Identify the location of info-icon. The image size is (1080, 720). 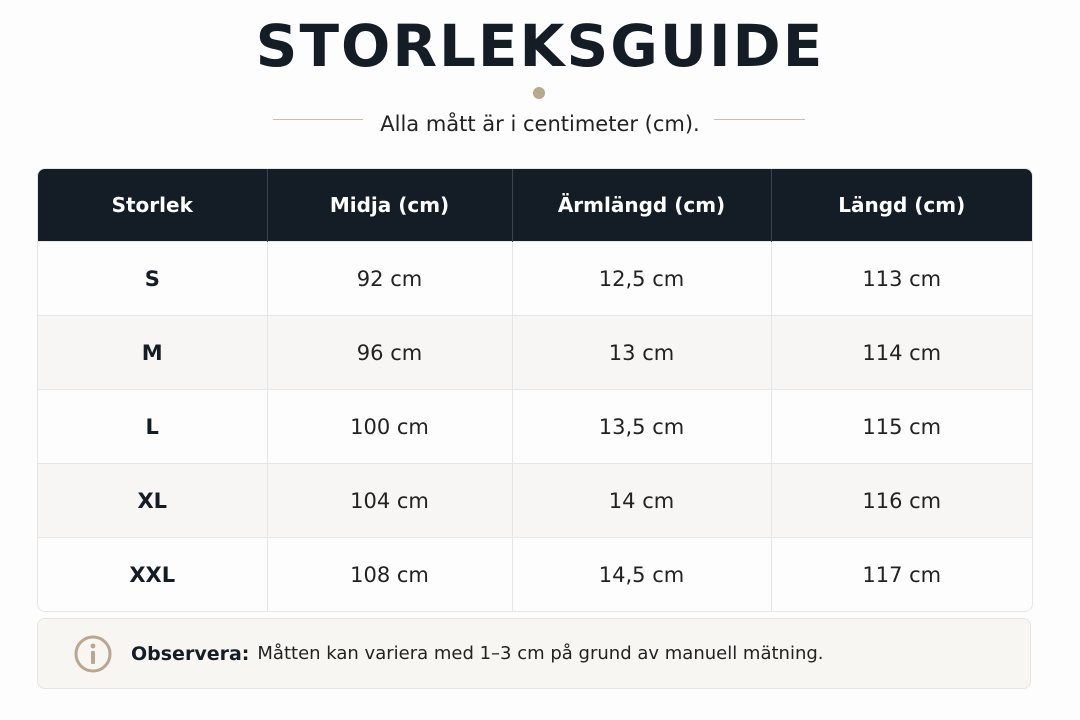
(93, 653).